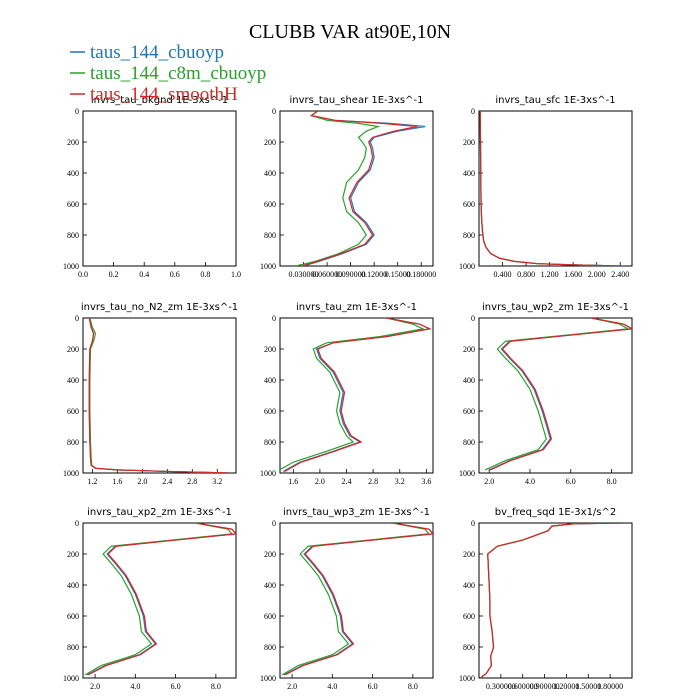  Describe the element at coordinates (356, 512) in the screenshot. I see `panel-title: invrs_tau_wp3_zm 1E-3xs^-1` at that location.